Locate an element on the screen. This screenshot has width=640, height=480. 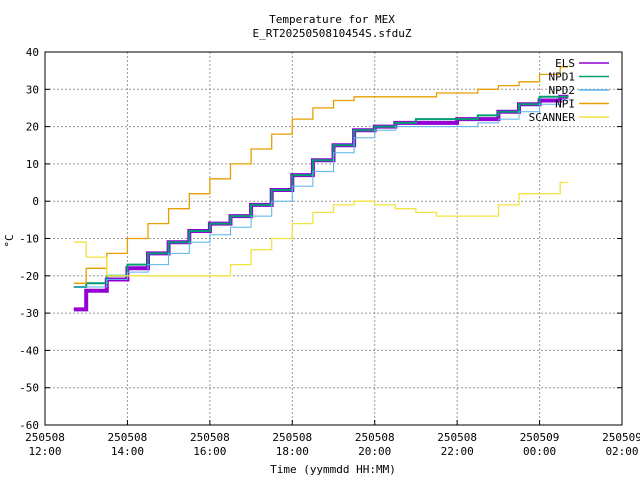
chart-subtitle: E_RT2025050810454S.sfduZ is located at coordinates (332, 33).